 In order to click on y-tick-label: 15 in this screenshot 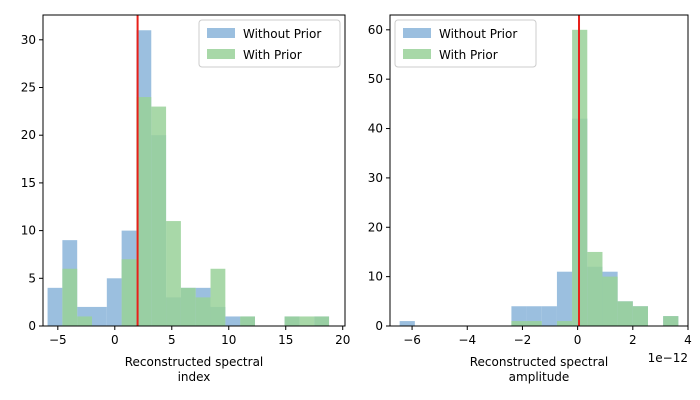, I will do `click(28, 183)`.